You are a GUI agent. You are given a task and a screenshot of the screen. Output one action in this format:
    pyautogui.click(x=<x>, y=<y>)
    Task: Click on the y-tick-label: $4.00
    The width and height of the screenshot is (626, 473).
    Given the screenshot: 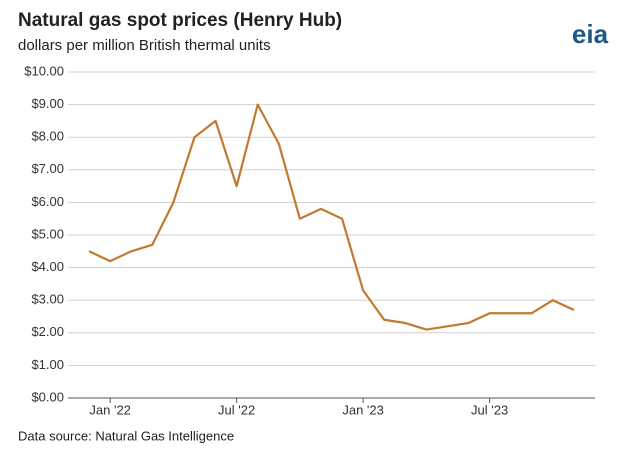 What is the action you would take?
    pyautogui.click(x=47, y=266)
    